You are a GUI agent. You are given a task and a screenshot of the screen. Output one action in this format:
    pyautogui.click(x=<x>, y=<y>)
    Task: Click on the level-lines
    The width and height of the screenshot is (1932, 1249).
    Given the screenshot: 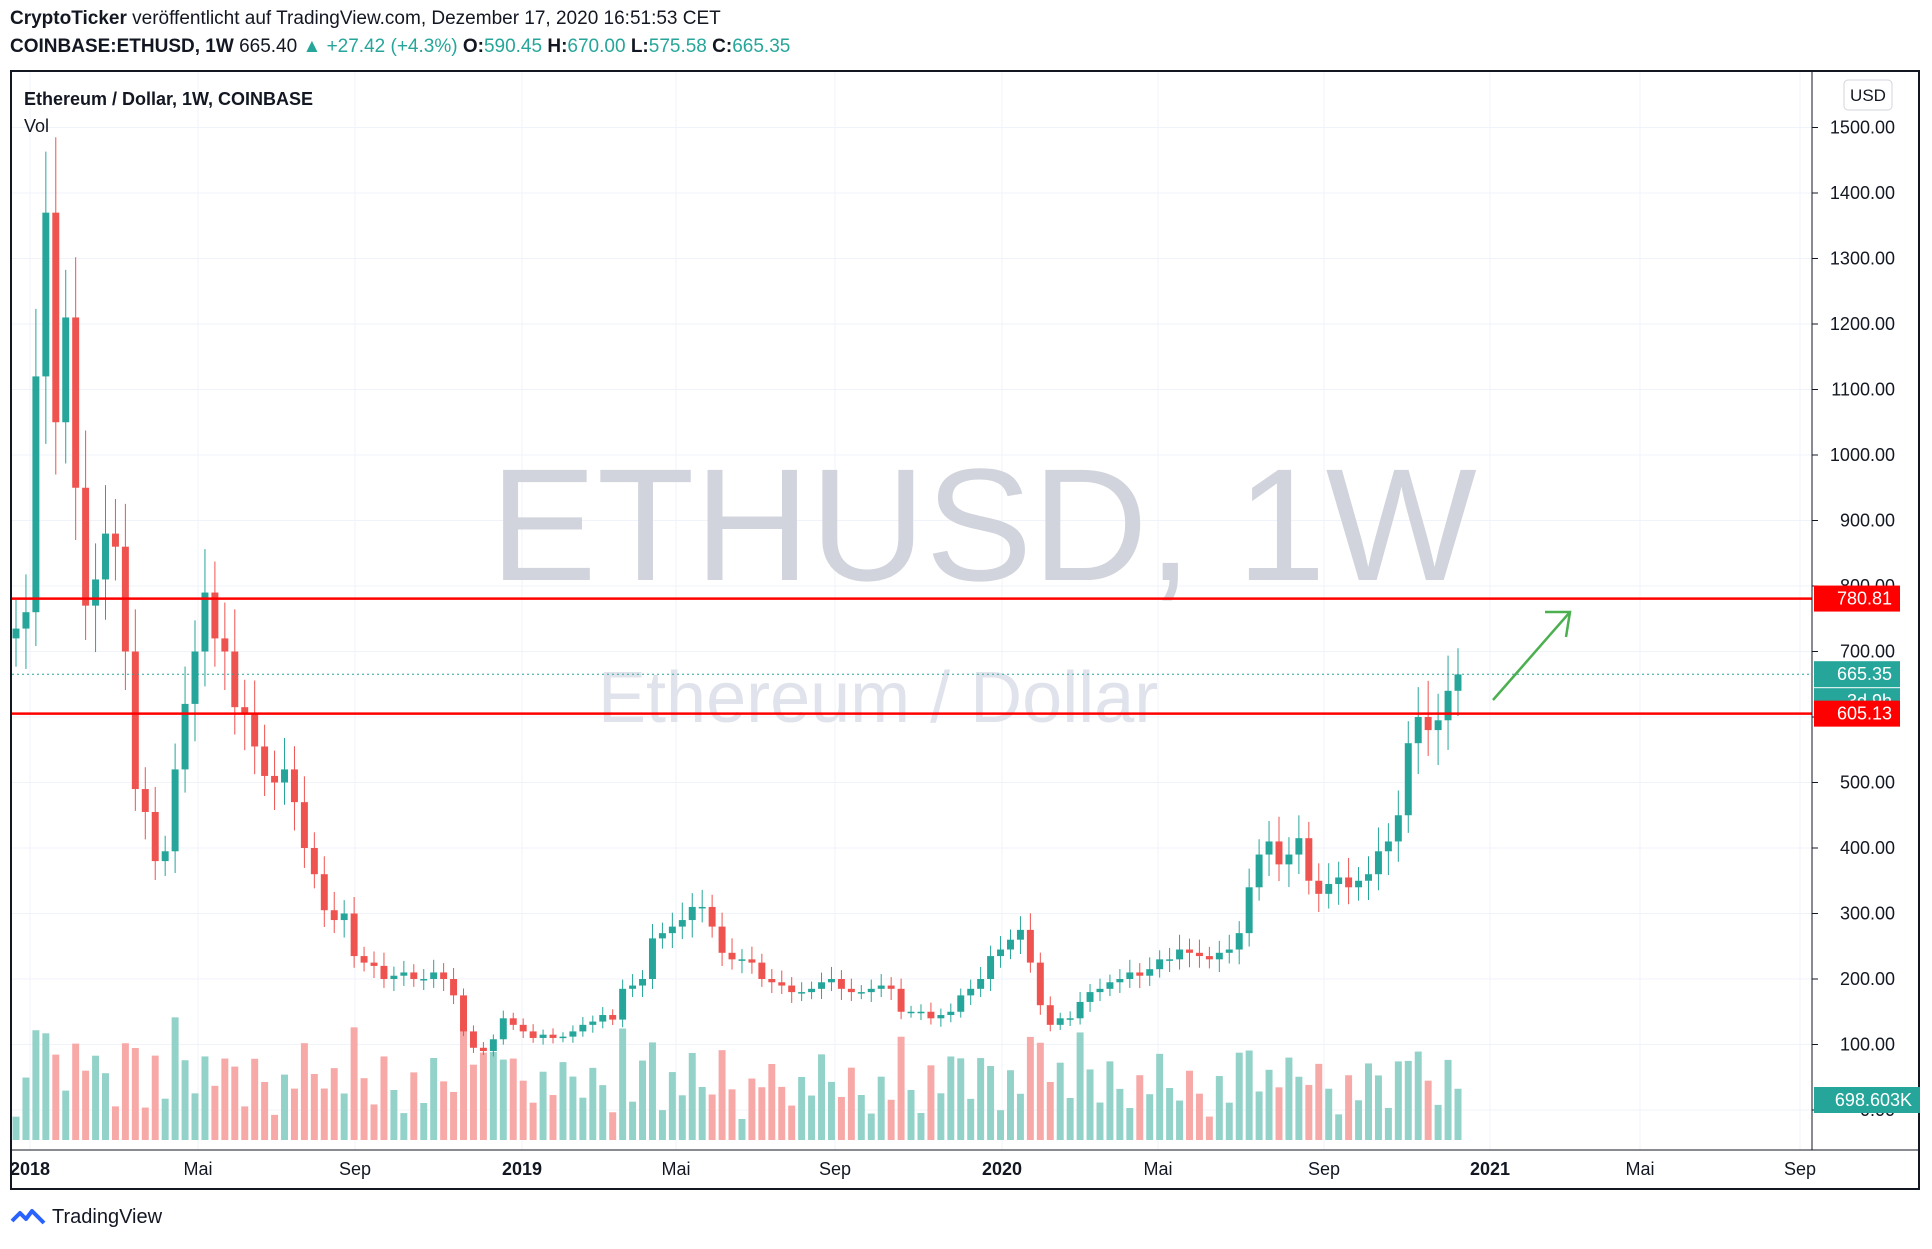 What is the action you would take?
    pyautogui.click(x=912, y=656)
    